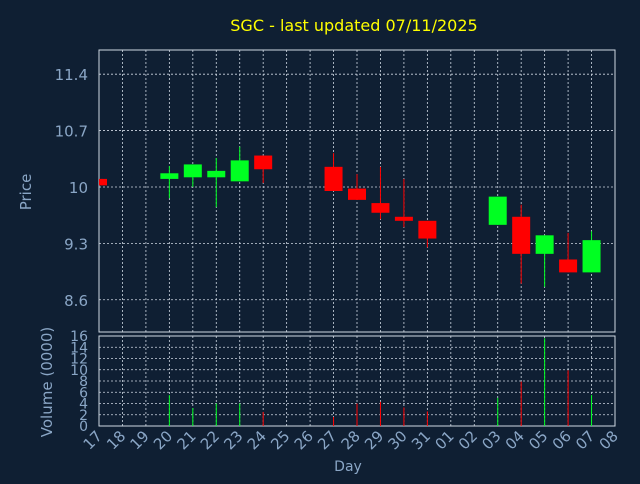 The width and height of the screenshot is (640, 484). What do you see at coordinates (304, 440) in the screenshot?
I see `day-tick-label: 26` at bounding box center [304, 440].